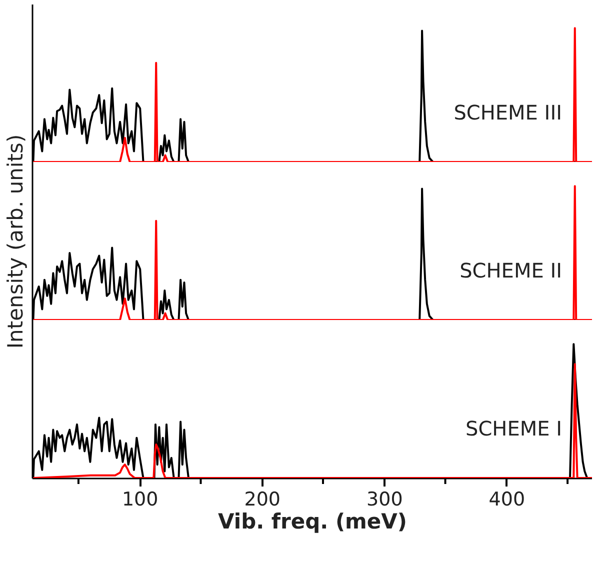 This screenshot has width=610, height=569. Describe the element at coordinates (16, 241) in the screenshot. I see `y-axis-title: Intensity (arb. units)` at that location.